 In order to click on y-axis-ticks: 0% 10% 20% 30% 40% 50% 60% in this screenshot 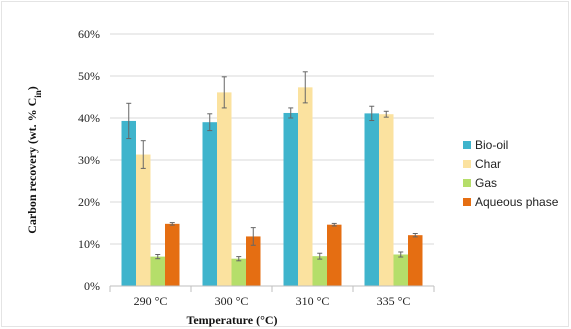, I will do `click(89, 160)`.